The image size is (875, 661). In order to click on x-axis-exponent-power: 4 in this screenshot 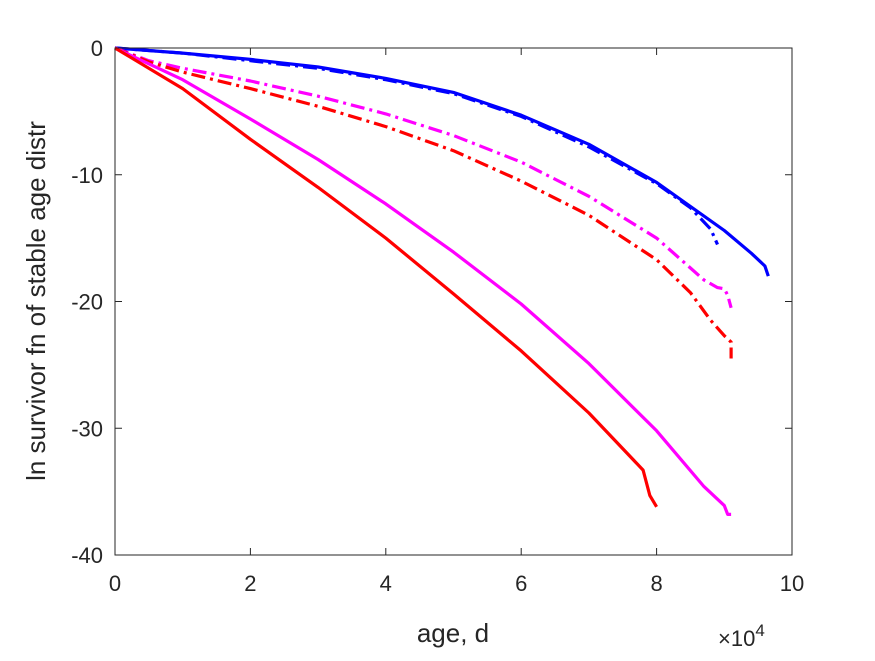, I will do `click(759, 630)`.